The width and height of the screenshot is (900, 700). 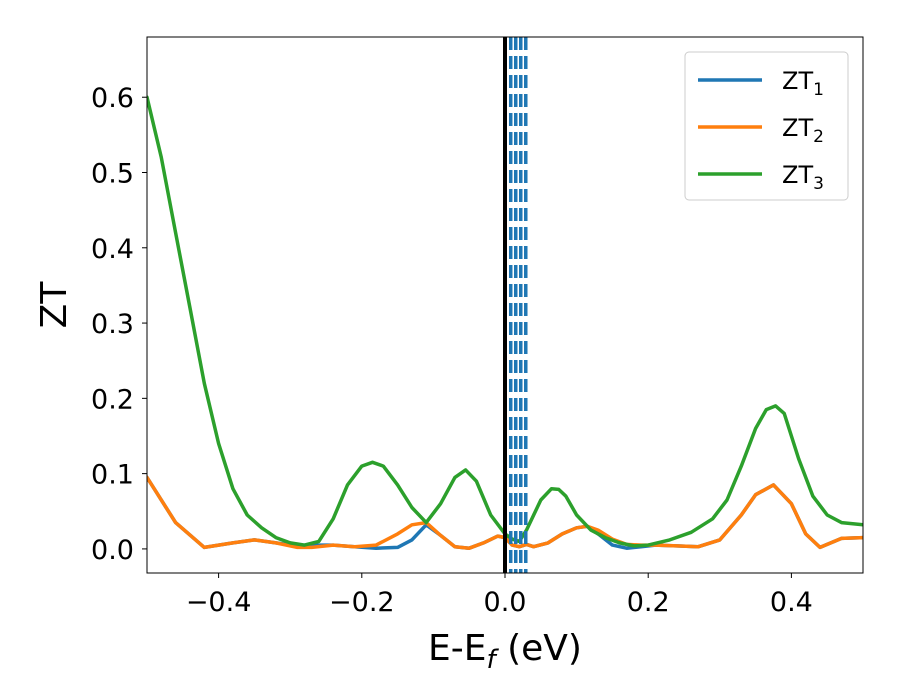 What do you see at coordinates (112, 475) in the screenshot?
I see `y-tick-label: 0.1` at bounding box center [112, 475].